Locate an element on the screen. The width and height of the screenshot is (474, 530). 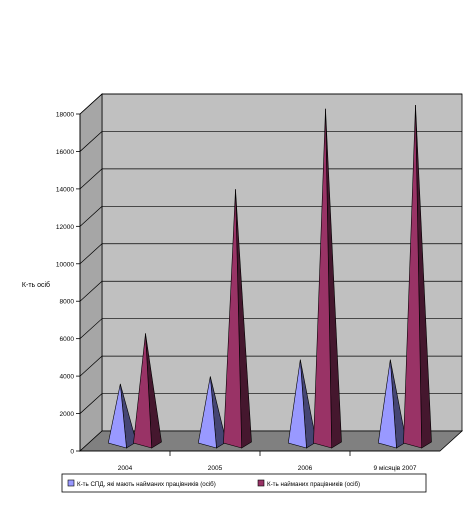
x-tick-label: 9 місяців 2007 is located at coordinates (395, 468).